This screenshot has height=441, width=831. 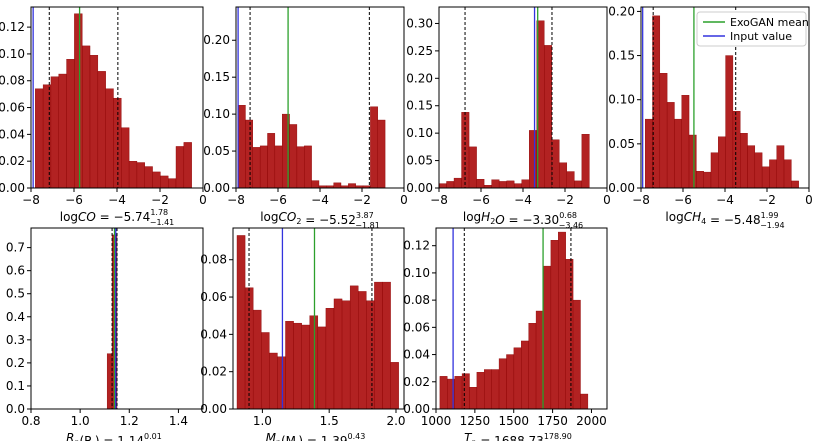 What do you see at coordinates (419, 106) in the screenshot?
I see `y-tick-label: 0.15` at bounding box center [419, 106].